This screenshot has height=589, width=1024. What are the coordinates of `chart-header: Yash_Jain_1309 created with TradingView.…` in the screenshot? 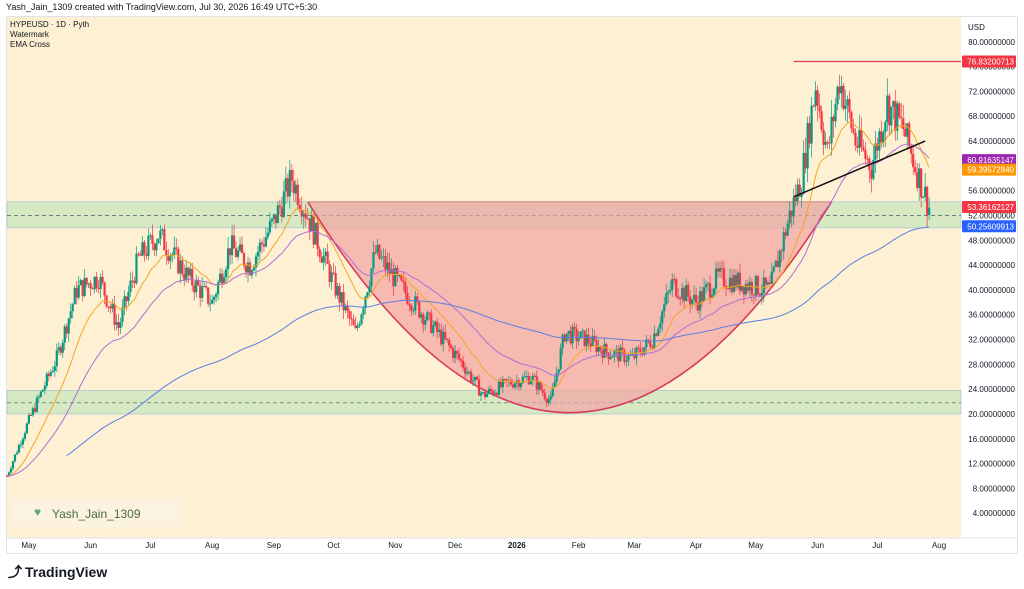 It's located at (162, 7).